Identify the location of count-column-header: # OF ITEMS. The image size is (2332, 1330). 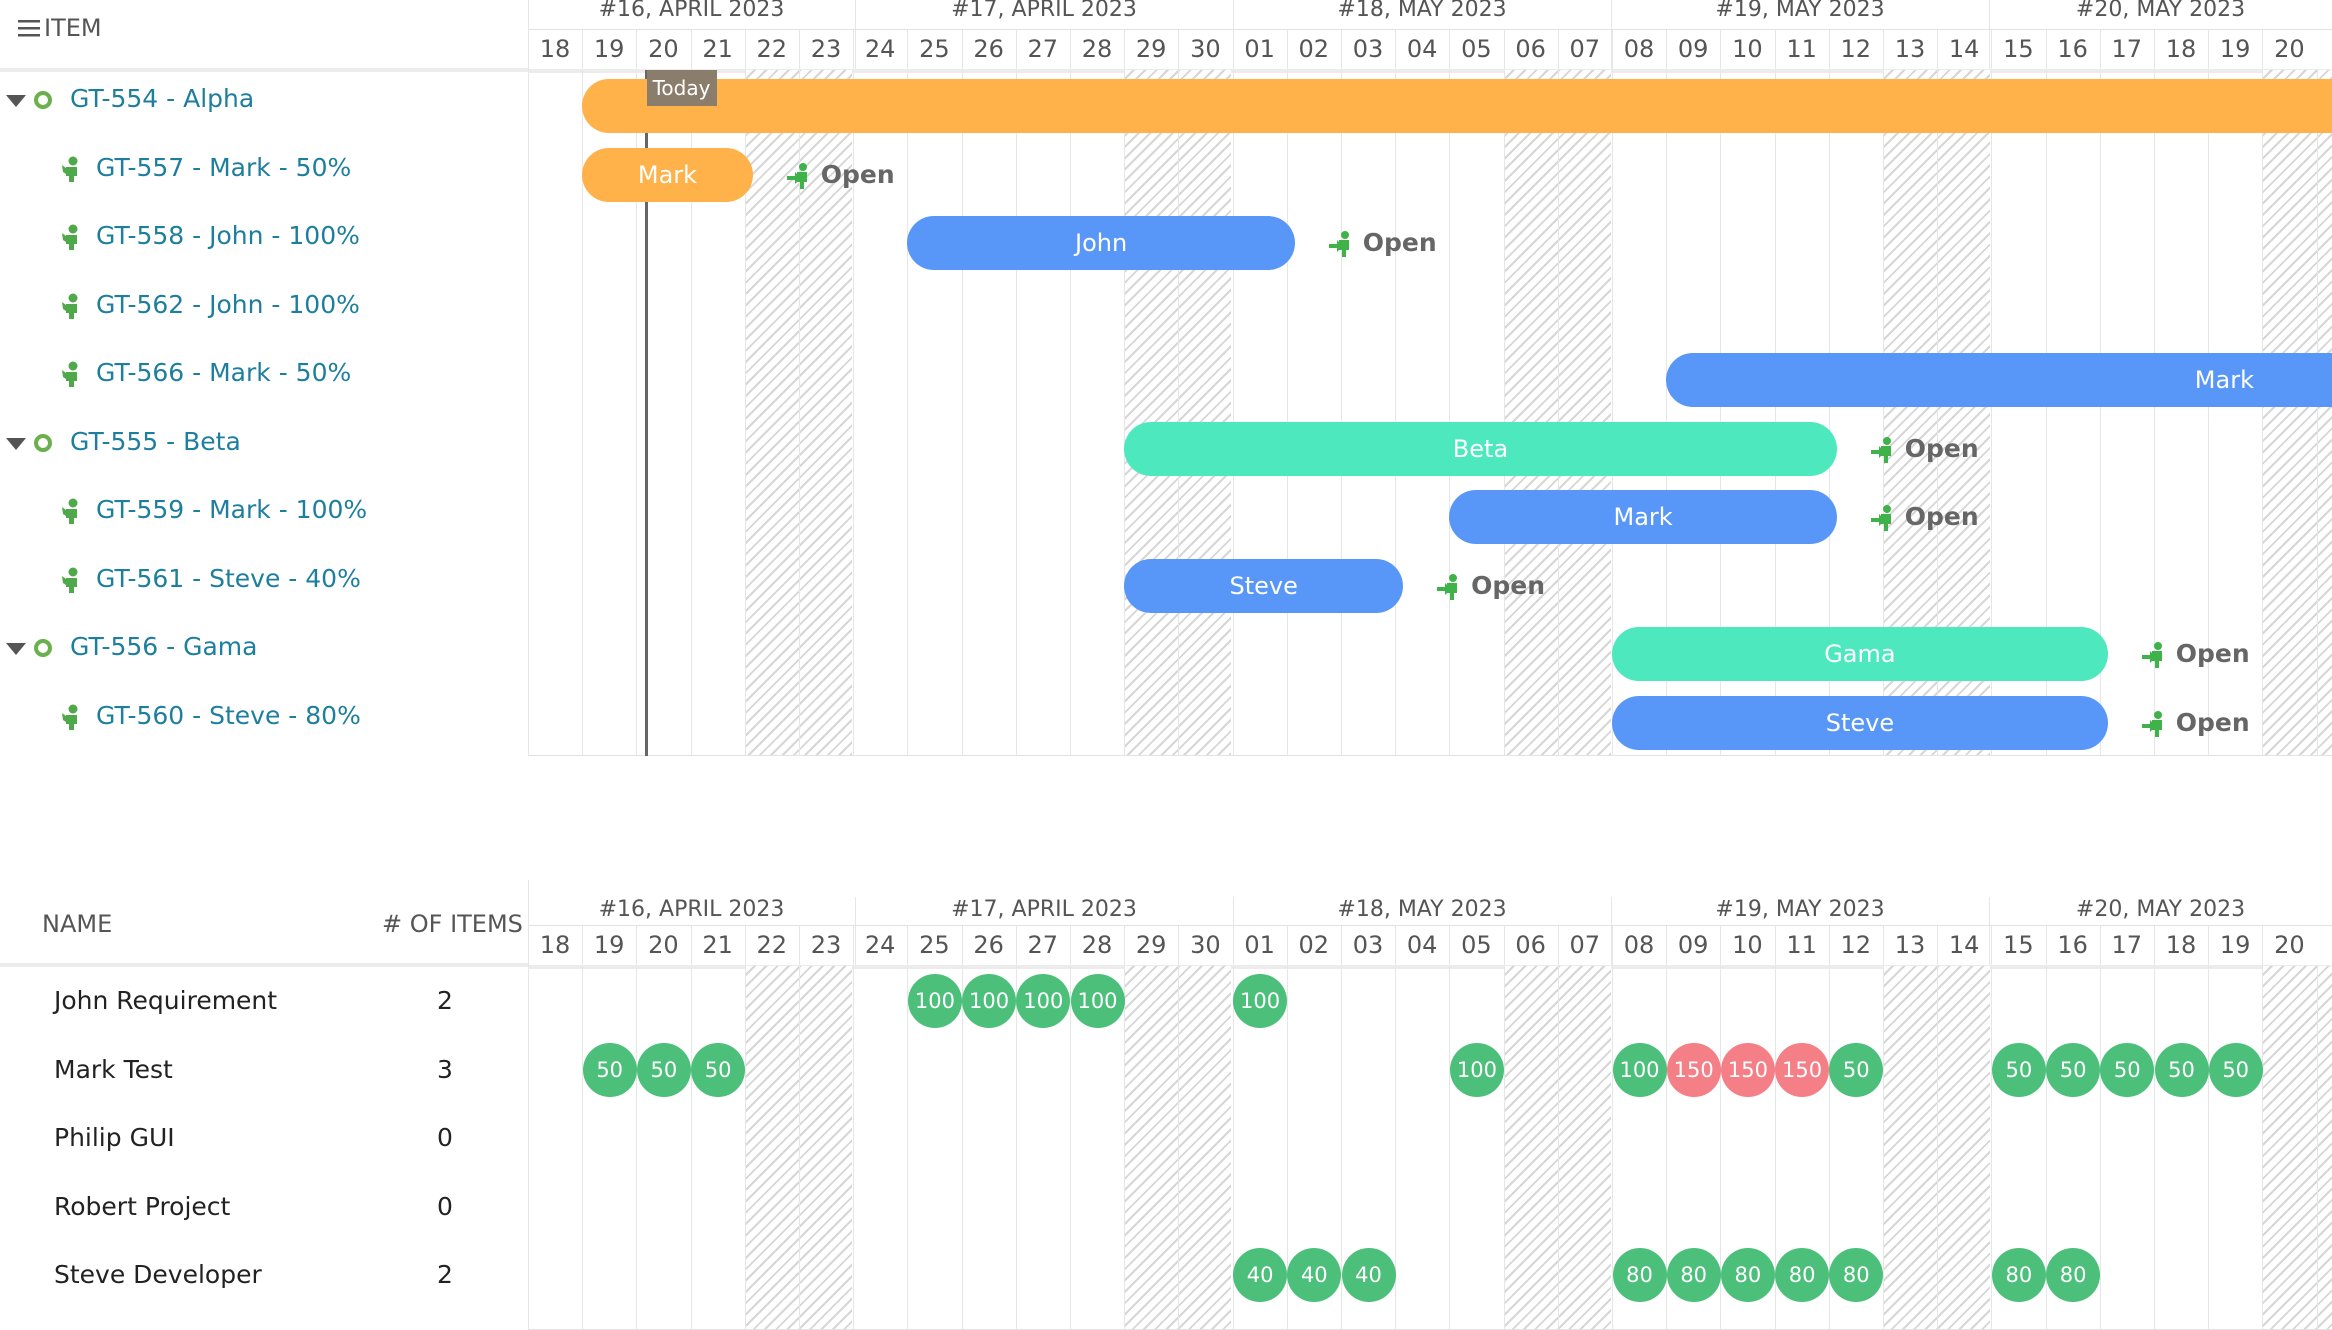
(452, 924).